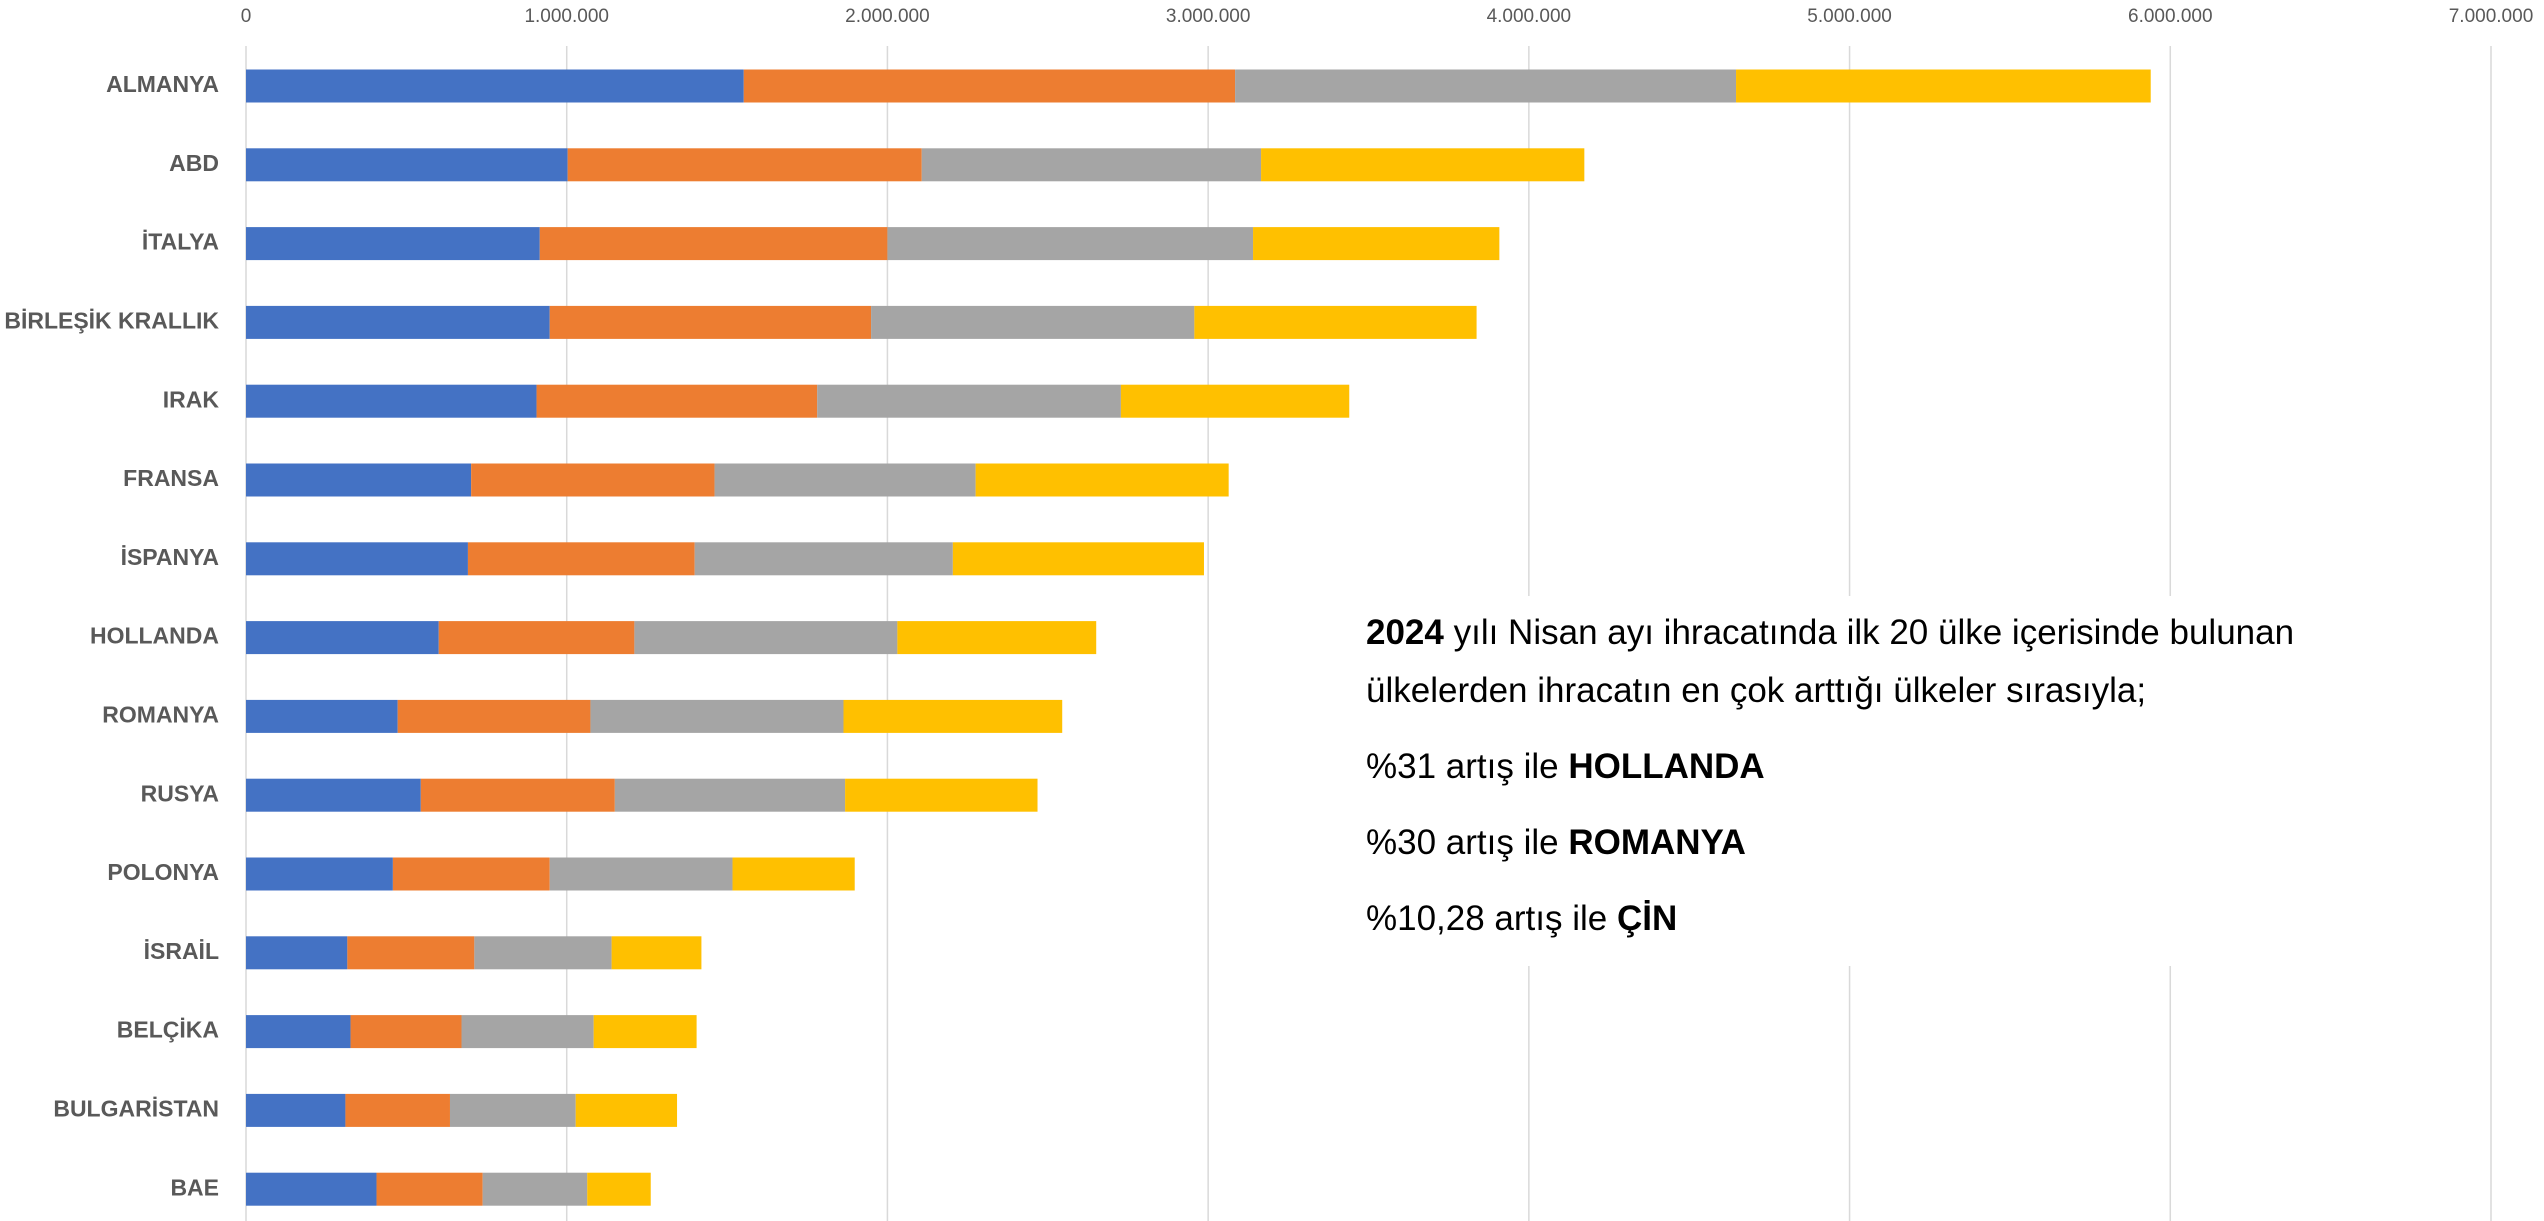 The width and height of the screenshot is (2544, 1221). What do you see at coordinates (1666, 766) in the screenshot?
I see `annotation-text: HOLLANDA` at bounding box center [1666, 766].